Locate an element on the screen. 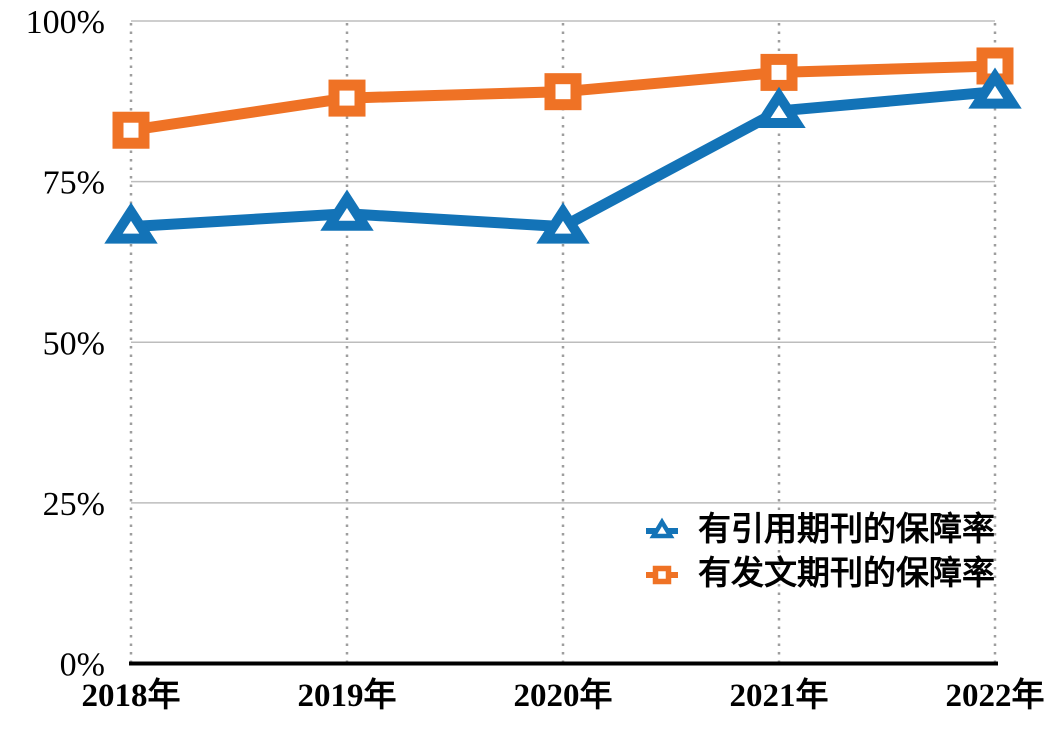 The height and width of the screenshot is (744, 1054). legend-label-published-journals: 有发文期刊的保障率 is located at coordinates (846, 573).